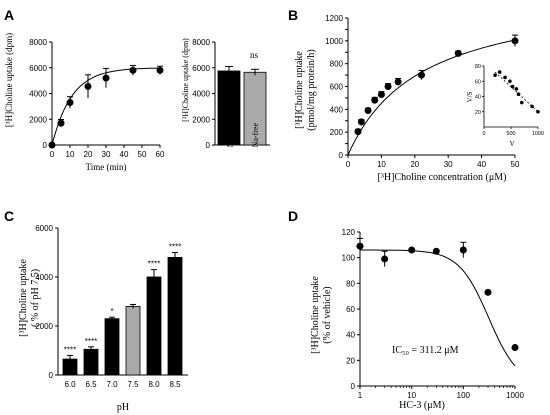 The height and width of the screenshot is (415, 550). What do you see at coordinates (293, 15) in the screenshot?
I see `panel-label-b: B` at bounding box center [293, 15].